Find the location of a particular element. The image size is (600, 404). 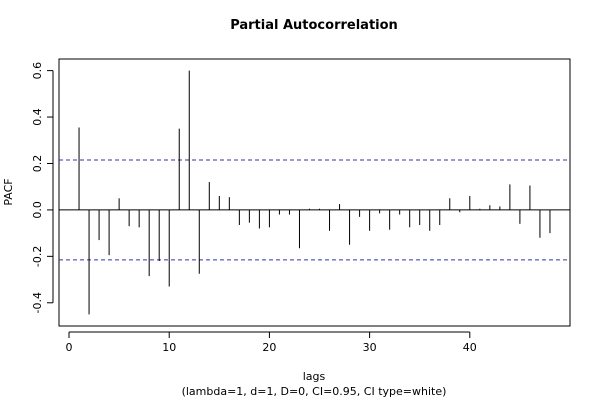

y-tick-label: 0.2 is located at coordinates (37, 164).